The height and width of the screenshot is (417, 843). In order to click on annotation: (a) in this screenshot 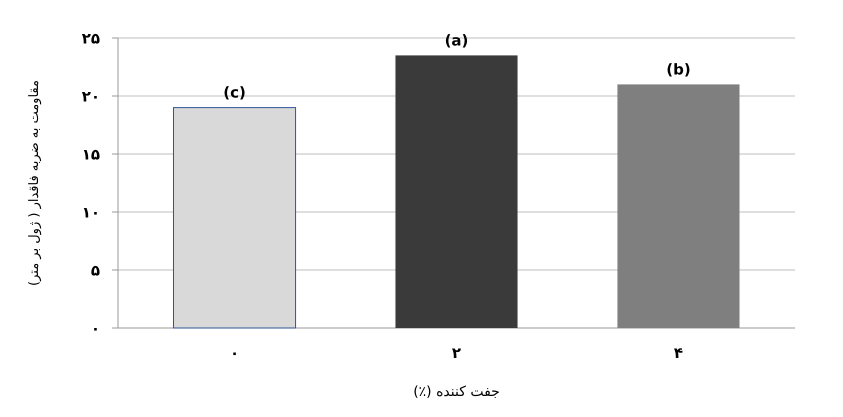, I will do `click(456, 40)`.